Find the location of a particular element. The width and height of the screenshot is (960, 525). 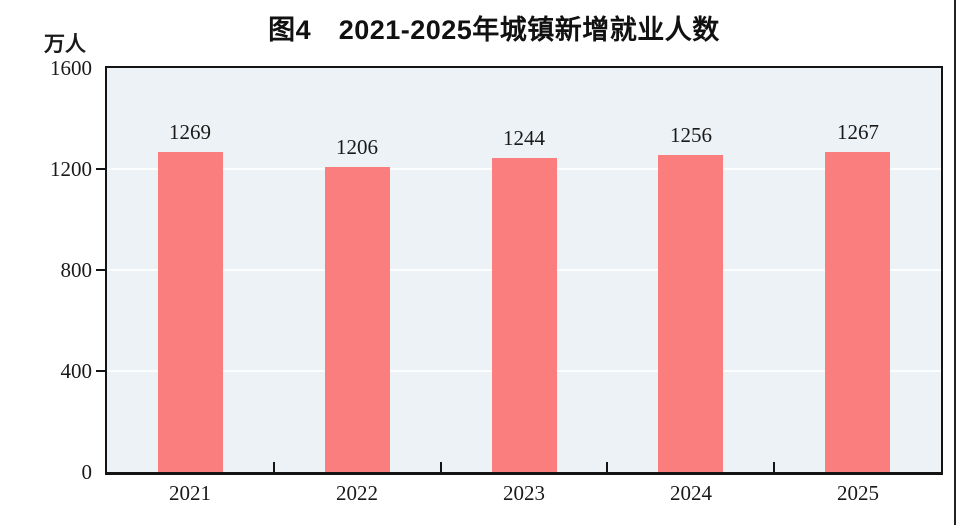

x-tick-label-2025: 2025 is located at coordinates (858, 493).